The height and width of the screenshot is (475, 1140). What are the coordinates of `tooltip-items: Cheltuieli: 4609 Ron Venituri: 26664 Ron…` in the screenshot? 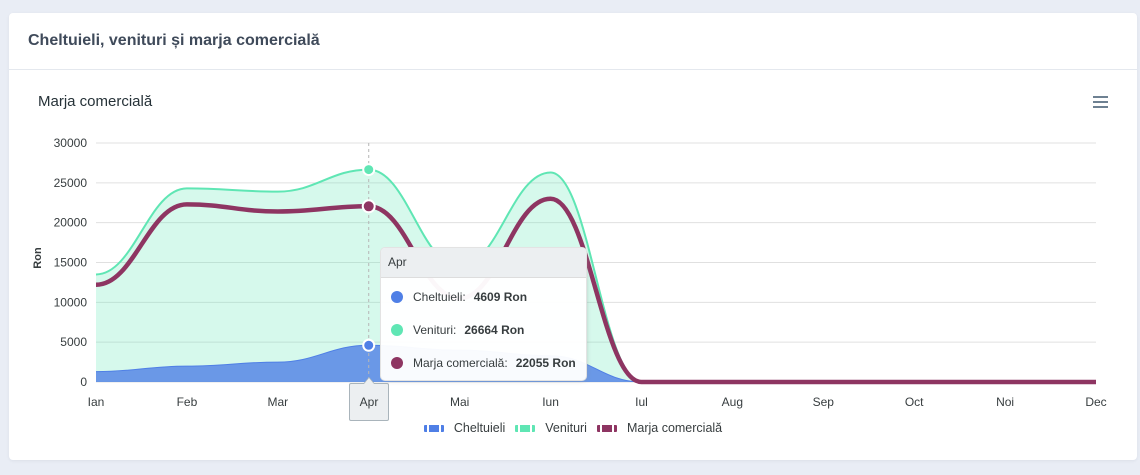 It's located at (483, 328).